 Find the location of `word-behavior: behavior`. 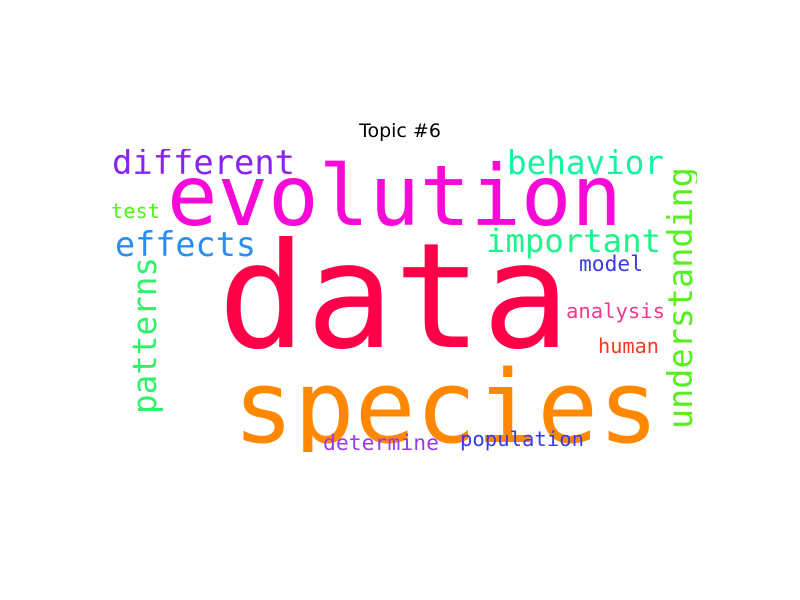

word-behavior: behavior is located at coordinates (585, 165).